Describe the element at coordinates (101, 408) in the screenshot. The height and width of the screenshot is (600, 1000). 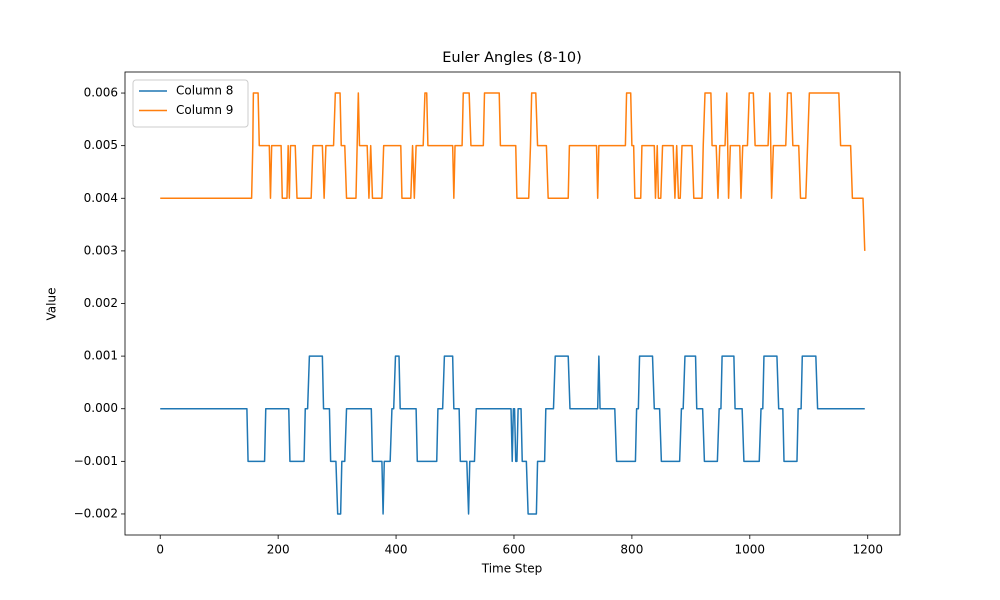
I see `y-tick-label: 0.000` at that location.